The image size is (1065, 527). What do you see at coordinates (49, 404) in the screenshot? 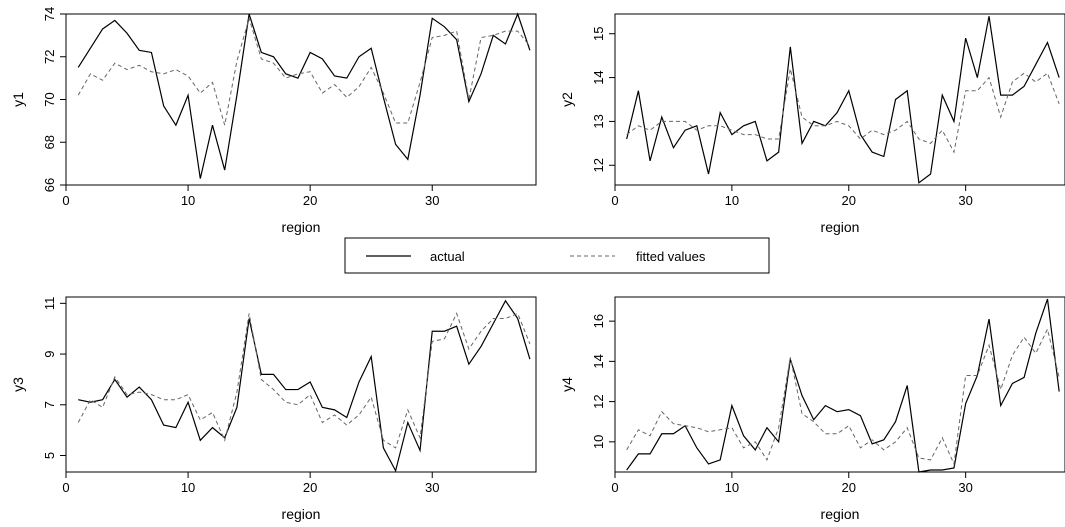
I see `y-tick-label: 7` at bounding box center [49, 404].